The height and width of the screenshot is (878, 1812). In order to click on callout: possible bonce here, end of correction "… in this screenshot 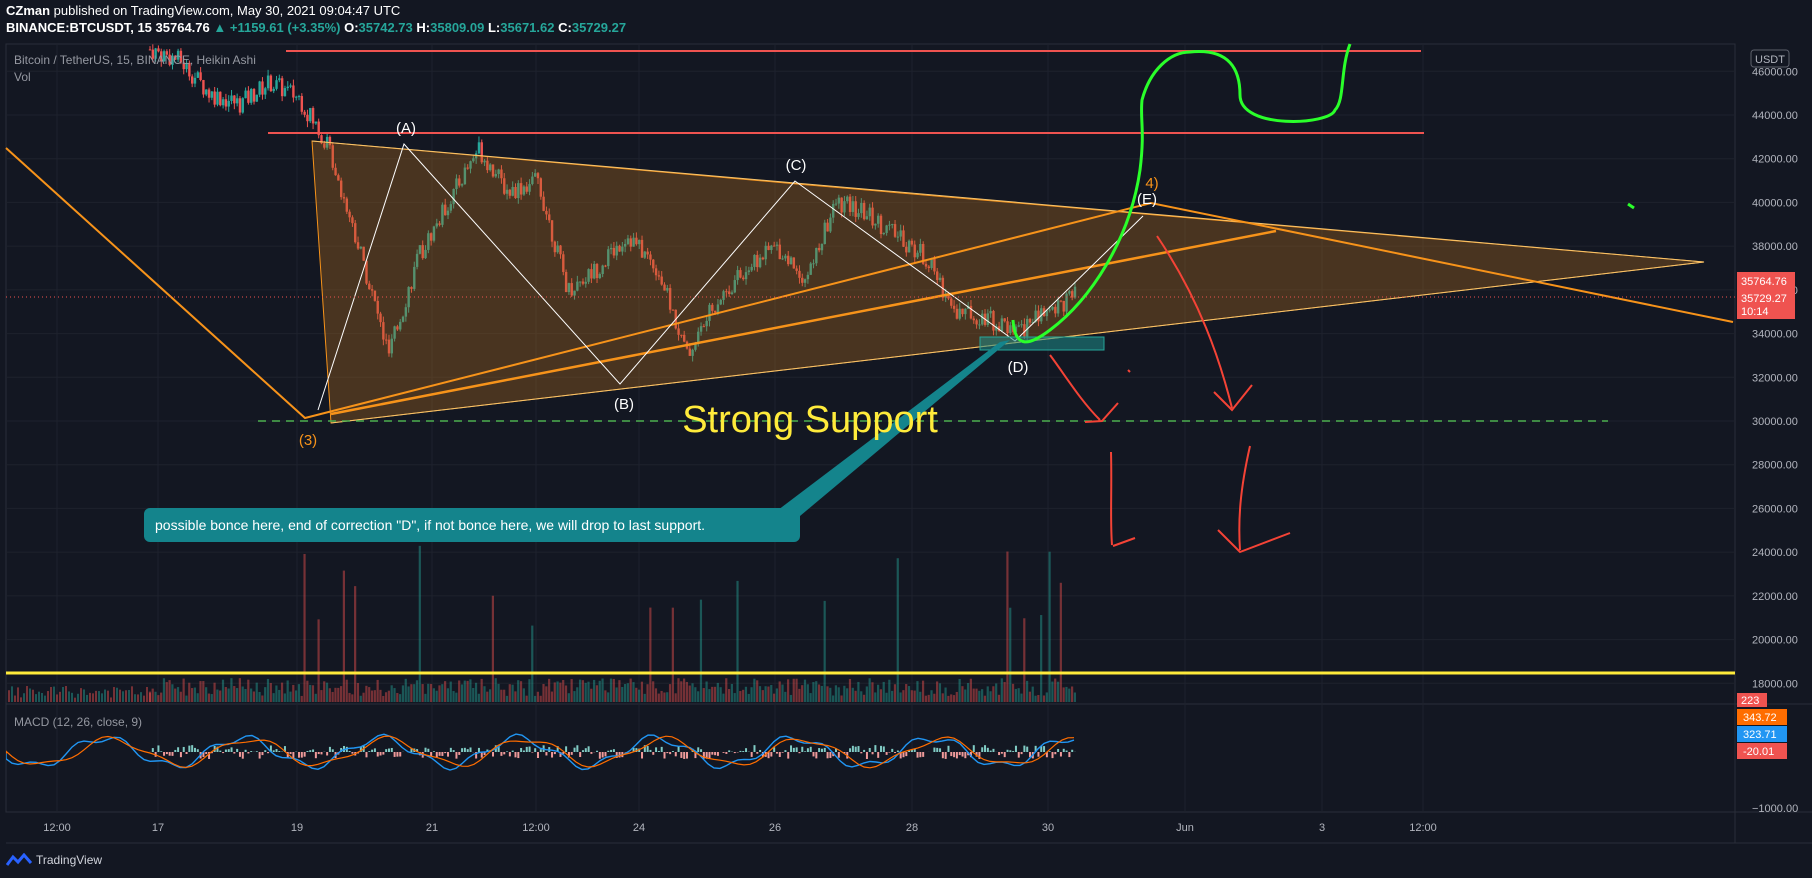, I will do `click(472, 525)`.